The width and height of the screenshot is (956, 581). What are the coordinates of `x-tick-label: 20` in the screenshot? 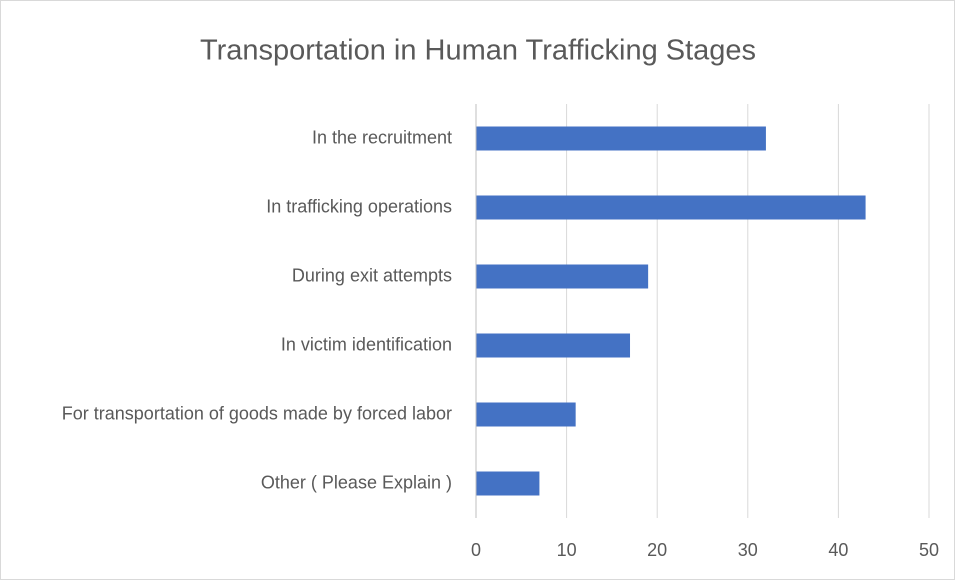 It's located at (657, 550).